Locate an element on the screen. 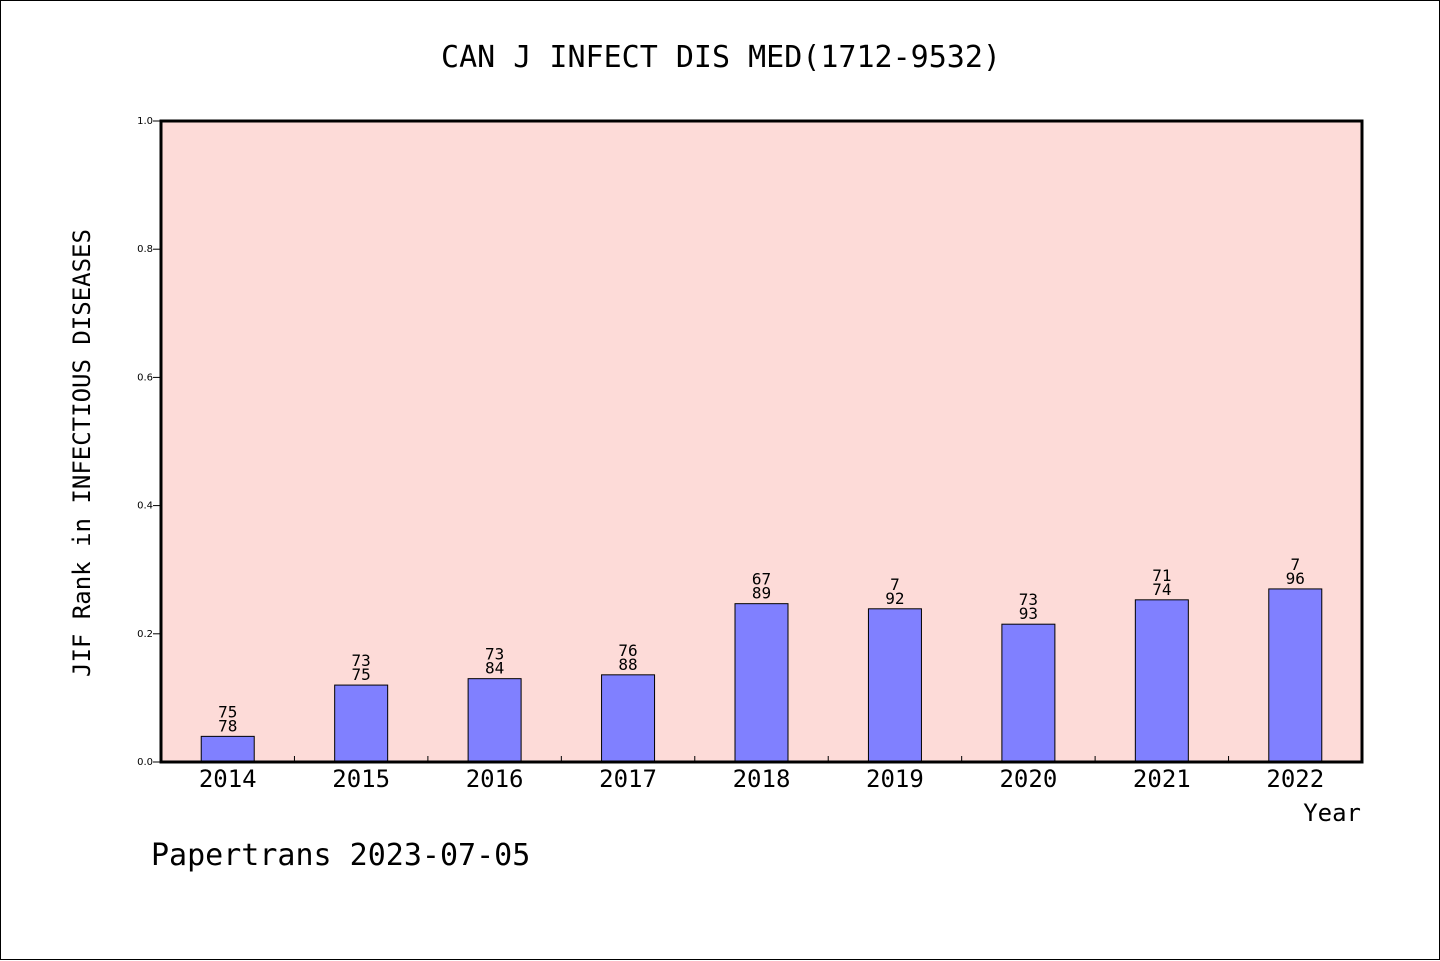 The height and width of the screenshot is (961, 1440). bar-2019 is located at coordinates (894, 685).